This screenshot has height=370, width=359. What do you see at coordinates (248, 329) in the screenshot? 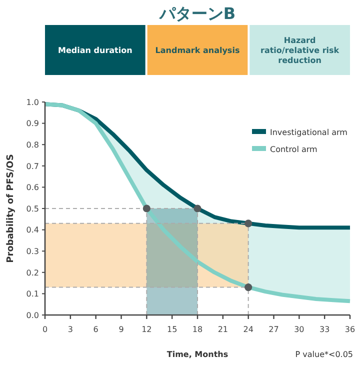
I see `x-tick-label: 24` at bounding box center [248, 329].